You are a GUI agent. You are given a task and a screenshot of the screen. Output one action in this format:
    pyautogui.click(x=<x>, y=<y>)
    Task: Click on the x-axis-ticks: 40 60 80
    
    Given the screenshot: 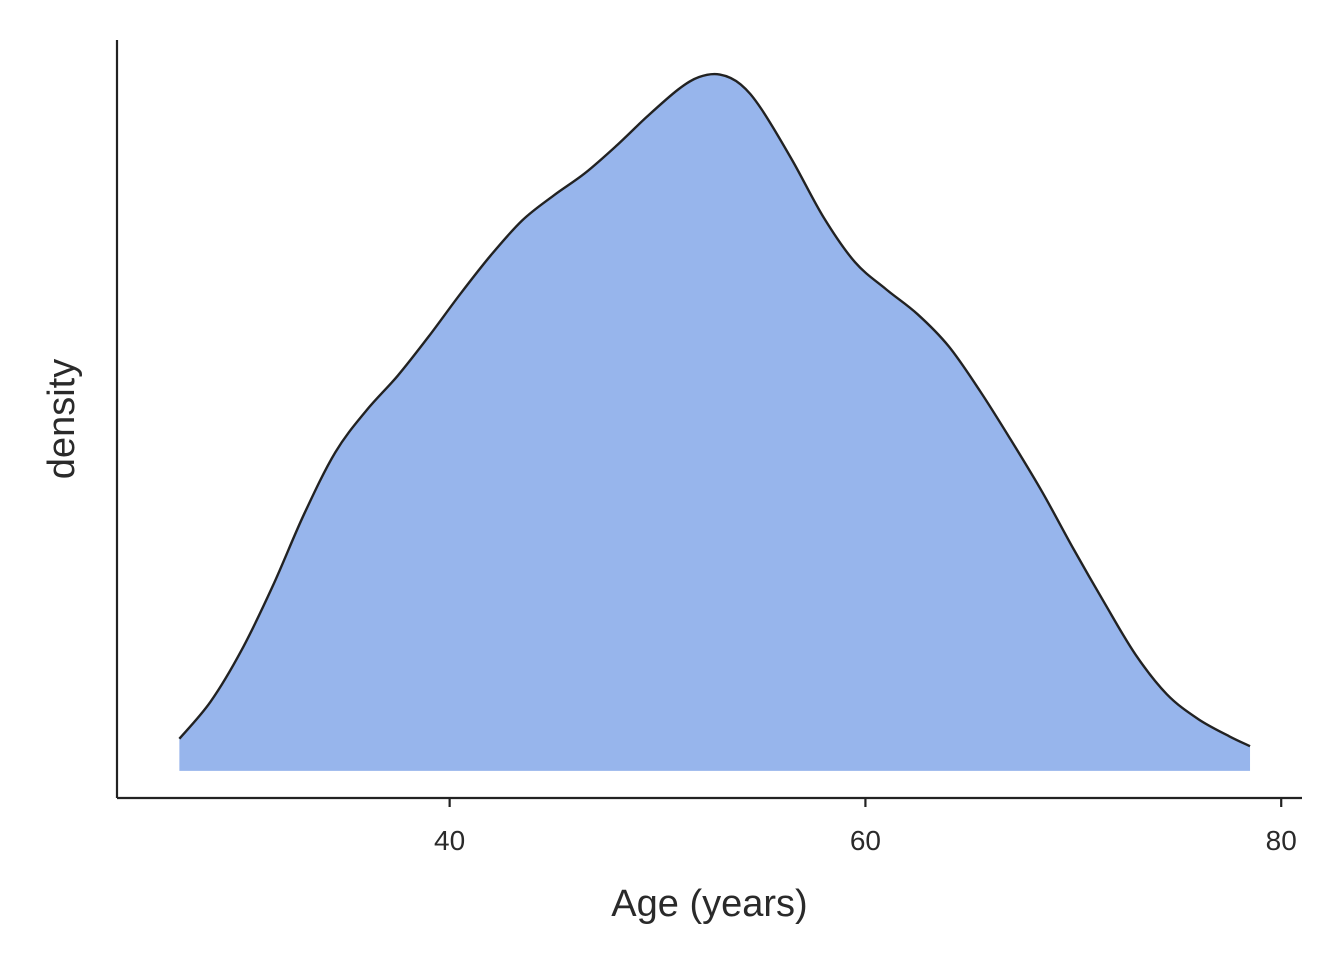 What is the action you would take?
    pyautogui.click(x=865, y=827)
    